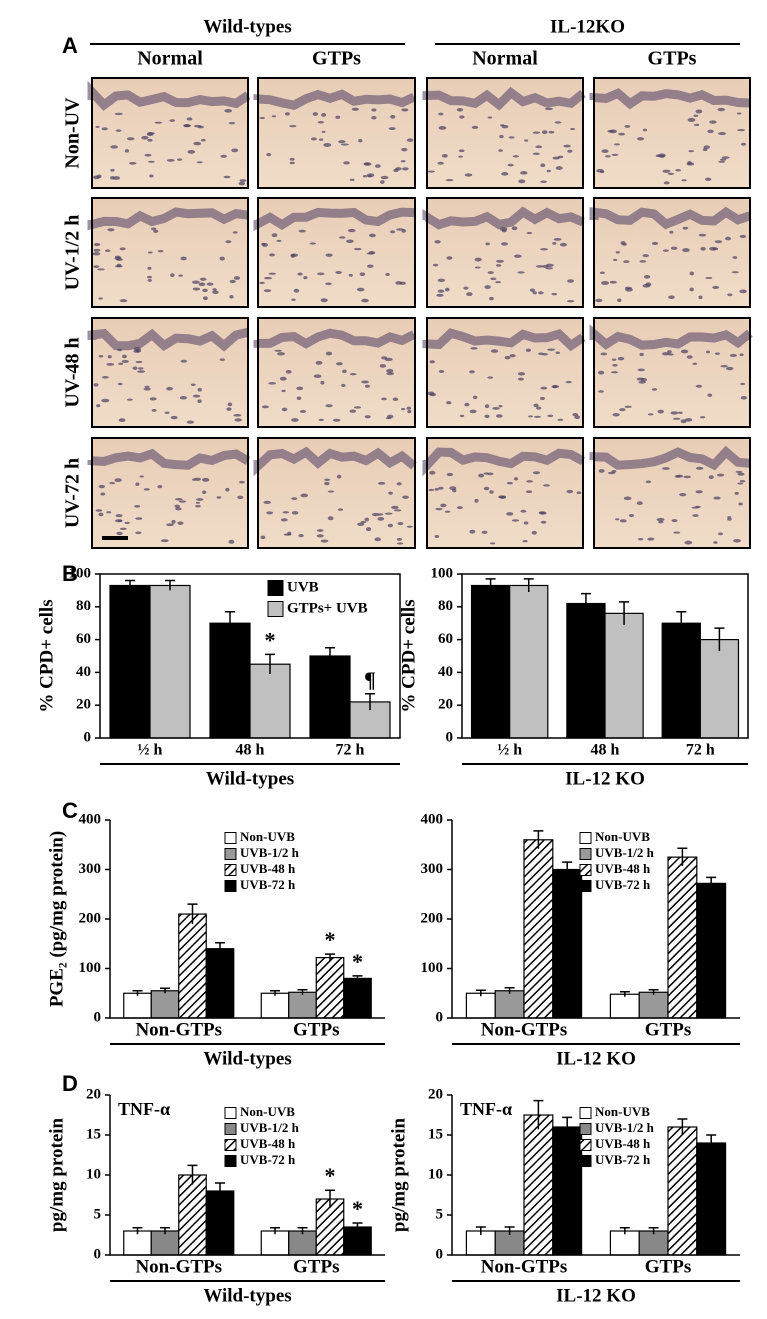 The height and width of the screenshot is (1319, 767). What do you see at coordinates (622, 1111) in the screenshot?
I see `legend-label: Non-UVB` at bounding box center [622, 1111].